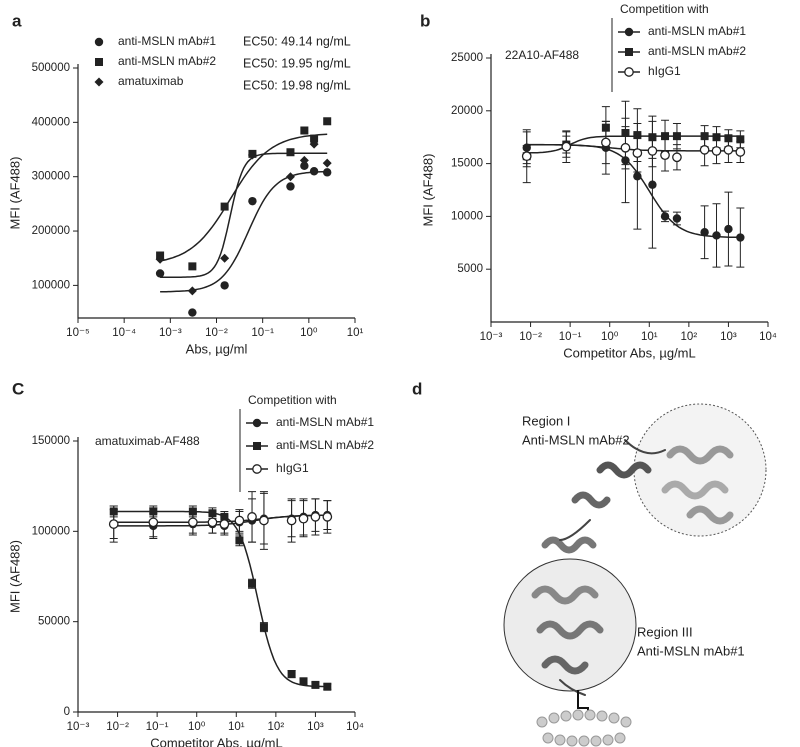 The width and height of the screenshot is (800, 747). Describe the element at coordinates (664, 71) in the screenshot. I see `legend-label: hIgG1` at that location.